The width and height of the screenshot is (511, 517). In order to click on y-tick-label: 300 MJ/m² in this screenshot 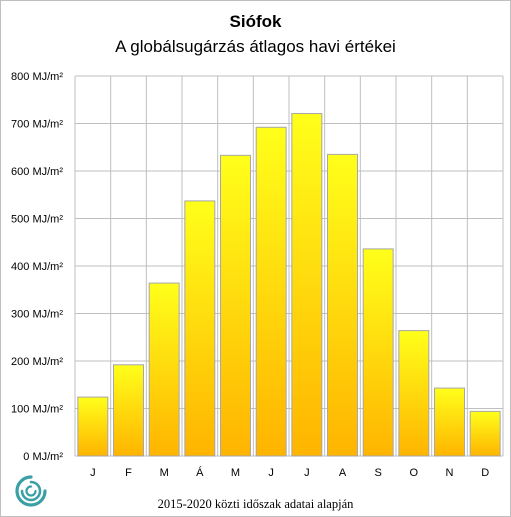, I will do `click(37, 315)`.